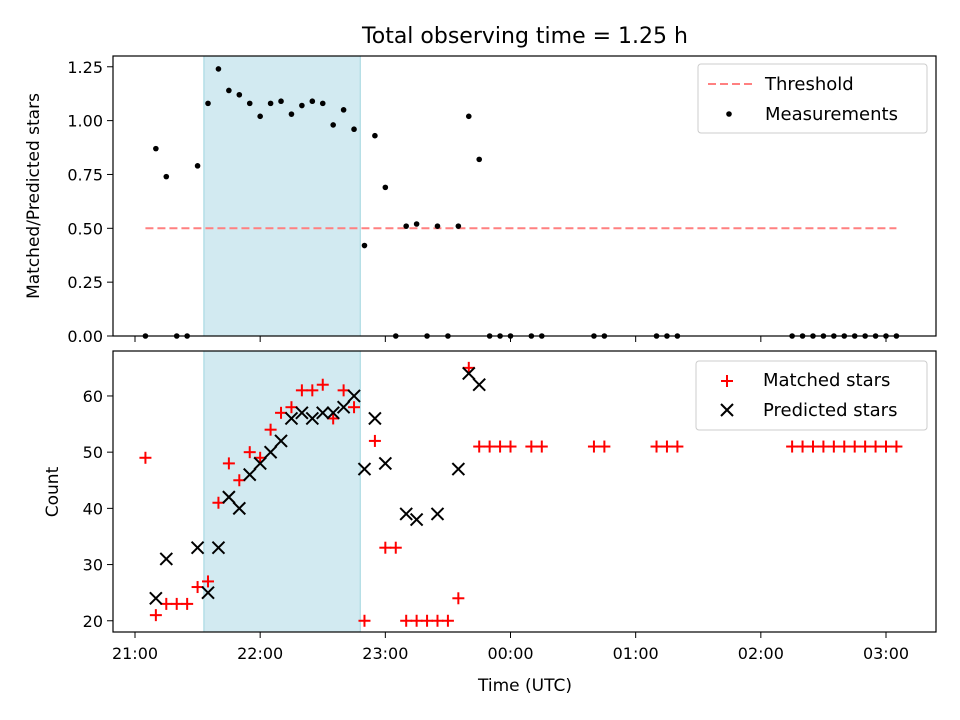 This screenshot has height=720, width=960. What do you see at coordinates (260, 653) in the screenshot?
I see `x-tick-label: 22:00` at bounding box center [260, 653].